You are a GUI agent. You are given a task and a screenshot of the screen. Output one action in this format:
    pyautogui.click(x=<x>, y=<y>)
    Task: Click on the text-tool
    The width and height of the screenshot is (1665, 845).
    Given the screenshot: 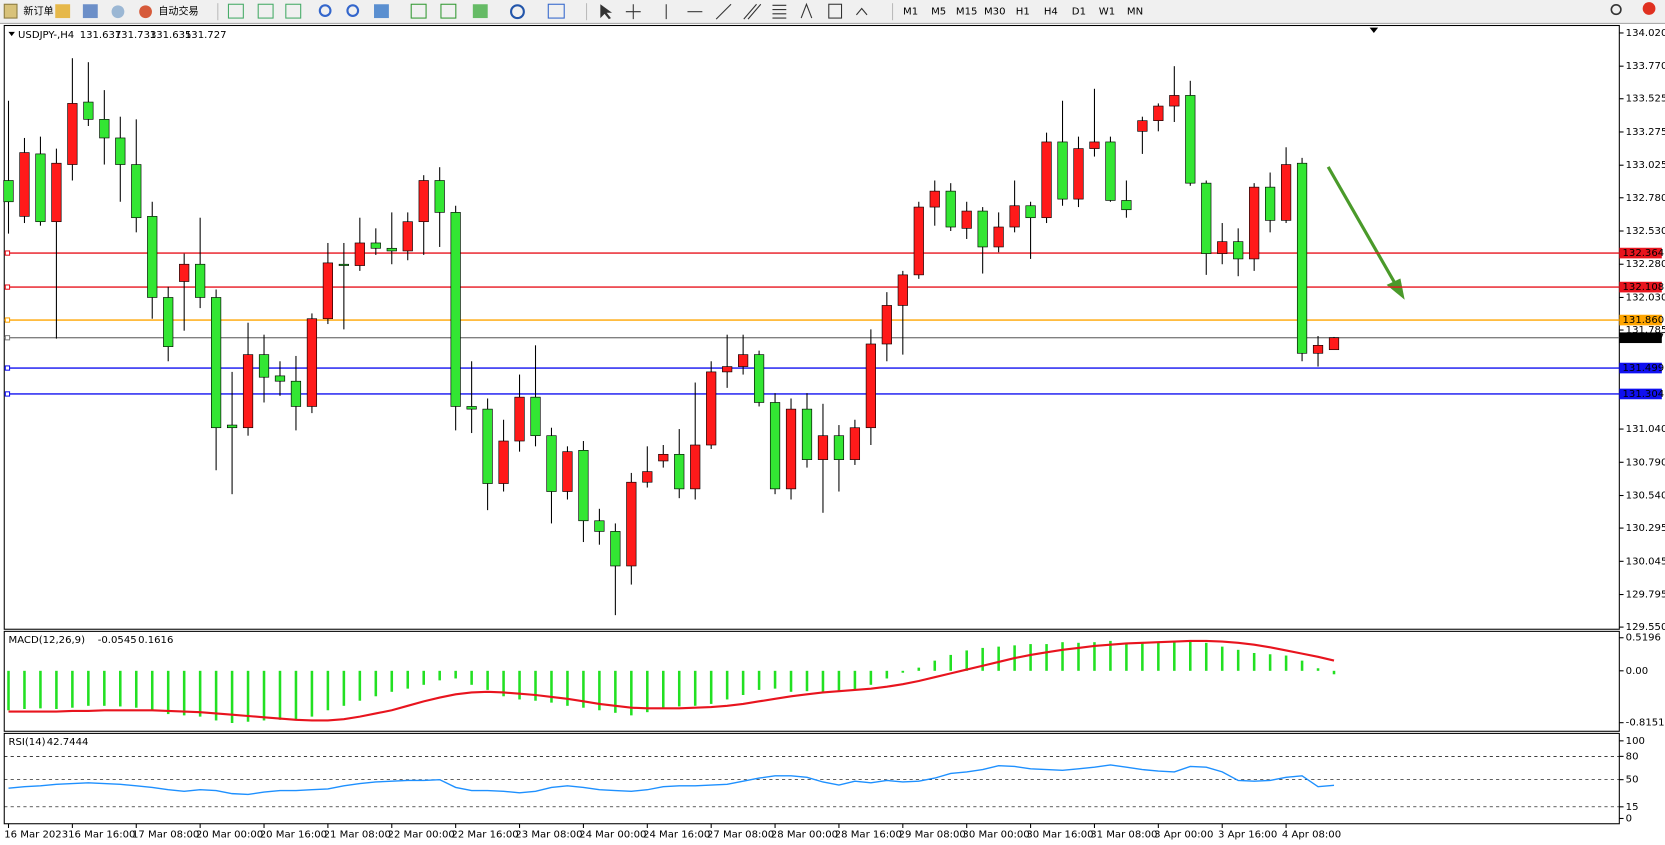 What is the action you would take?
    pyautogui.click(x=806, y=10)
    